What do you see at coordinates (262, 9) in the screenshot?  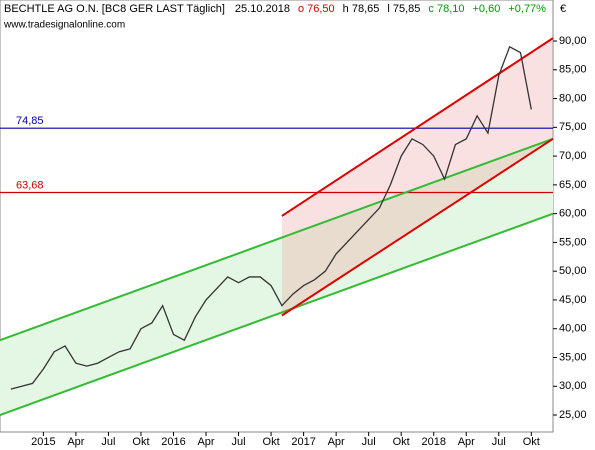 I see `header-value: 25.10.2018` at bounding box center [262, 9].